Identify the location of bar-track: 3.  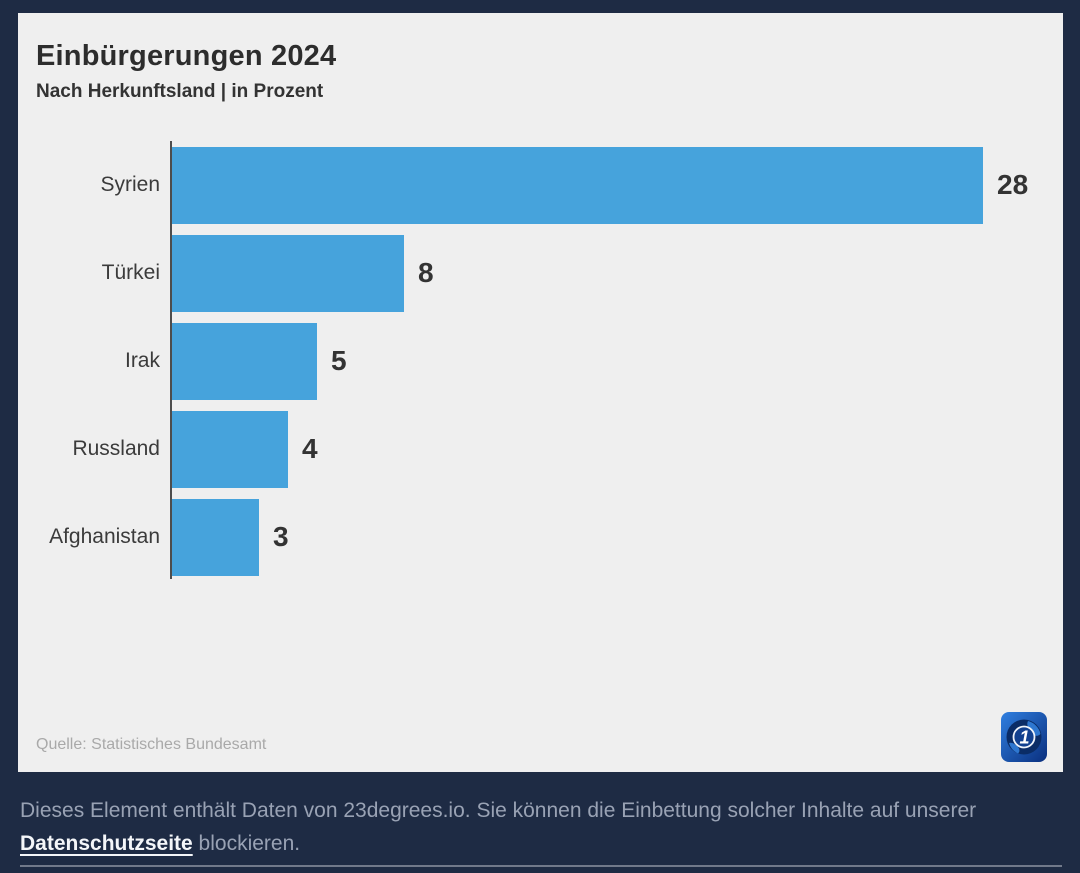
(608, 537).